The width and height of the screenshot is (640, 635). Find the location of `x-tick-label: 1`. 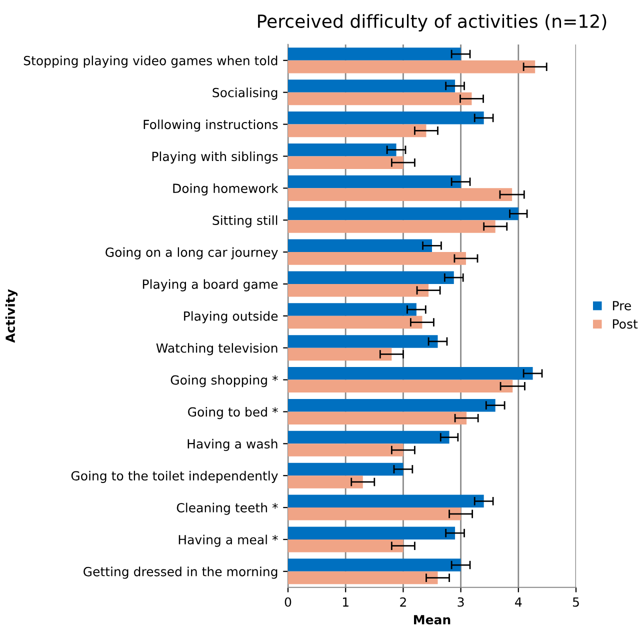

x-tick-label: 1 is located at coordinates (345, 602).